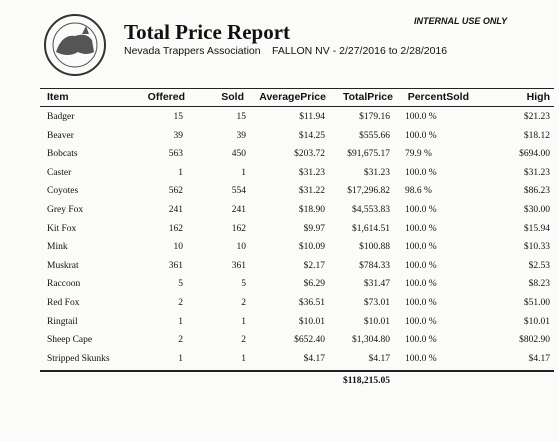 Image resolution: width=559 pixels, height=442 pixels. I want to click on report-title: Total Price Report, so click(207, 32).